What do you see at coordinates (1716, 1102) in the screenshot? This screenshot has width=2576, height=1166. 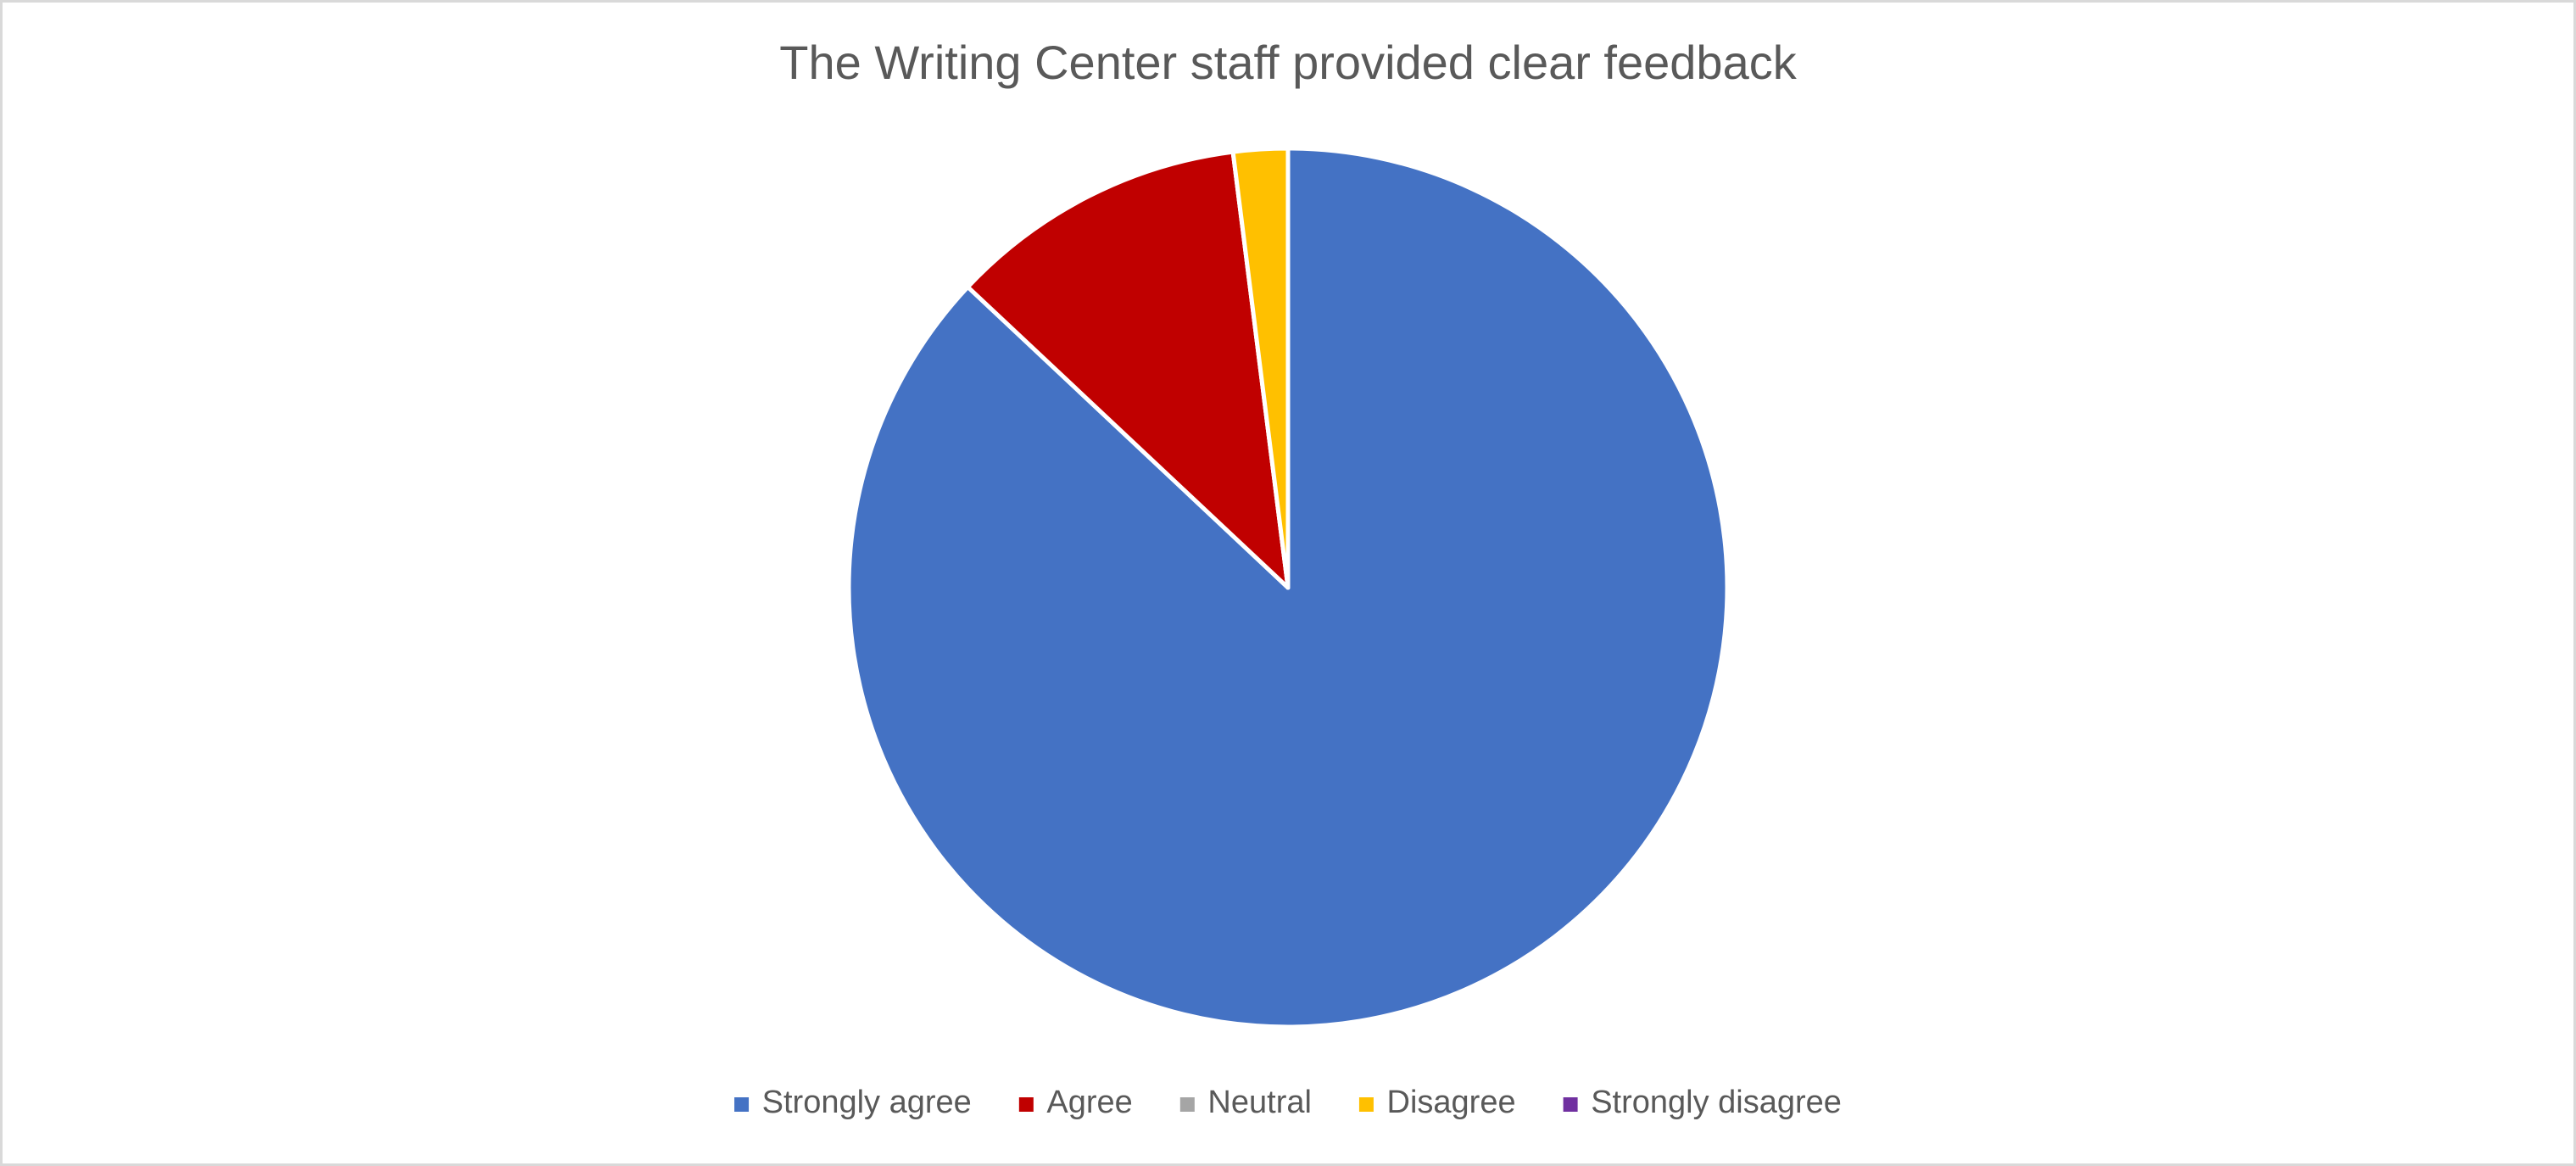 I see `legend-label: Strongly disagree` at bounding box center [1716, 1102].